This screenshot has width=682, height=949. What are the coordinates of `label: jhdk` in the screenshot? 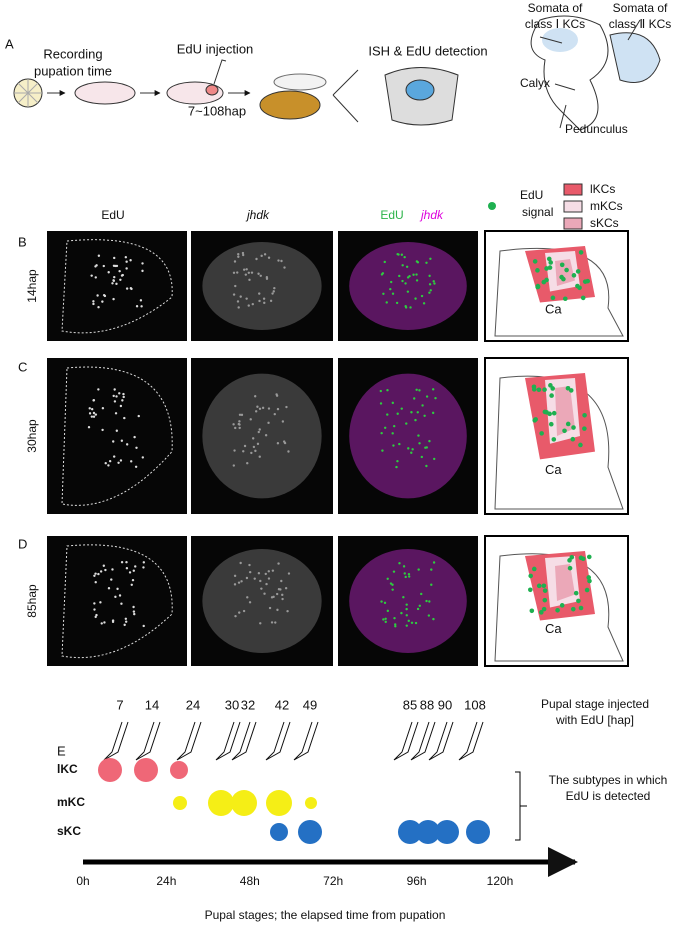 It's located at (257, 215).